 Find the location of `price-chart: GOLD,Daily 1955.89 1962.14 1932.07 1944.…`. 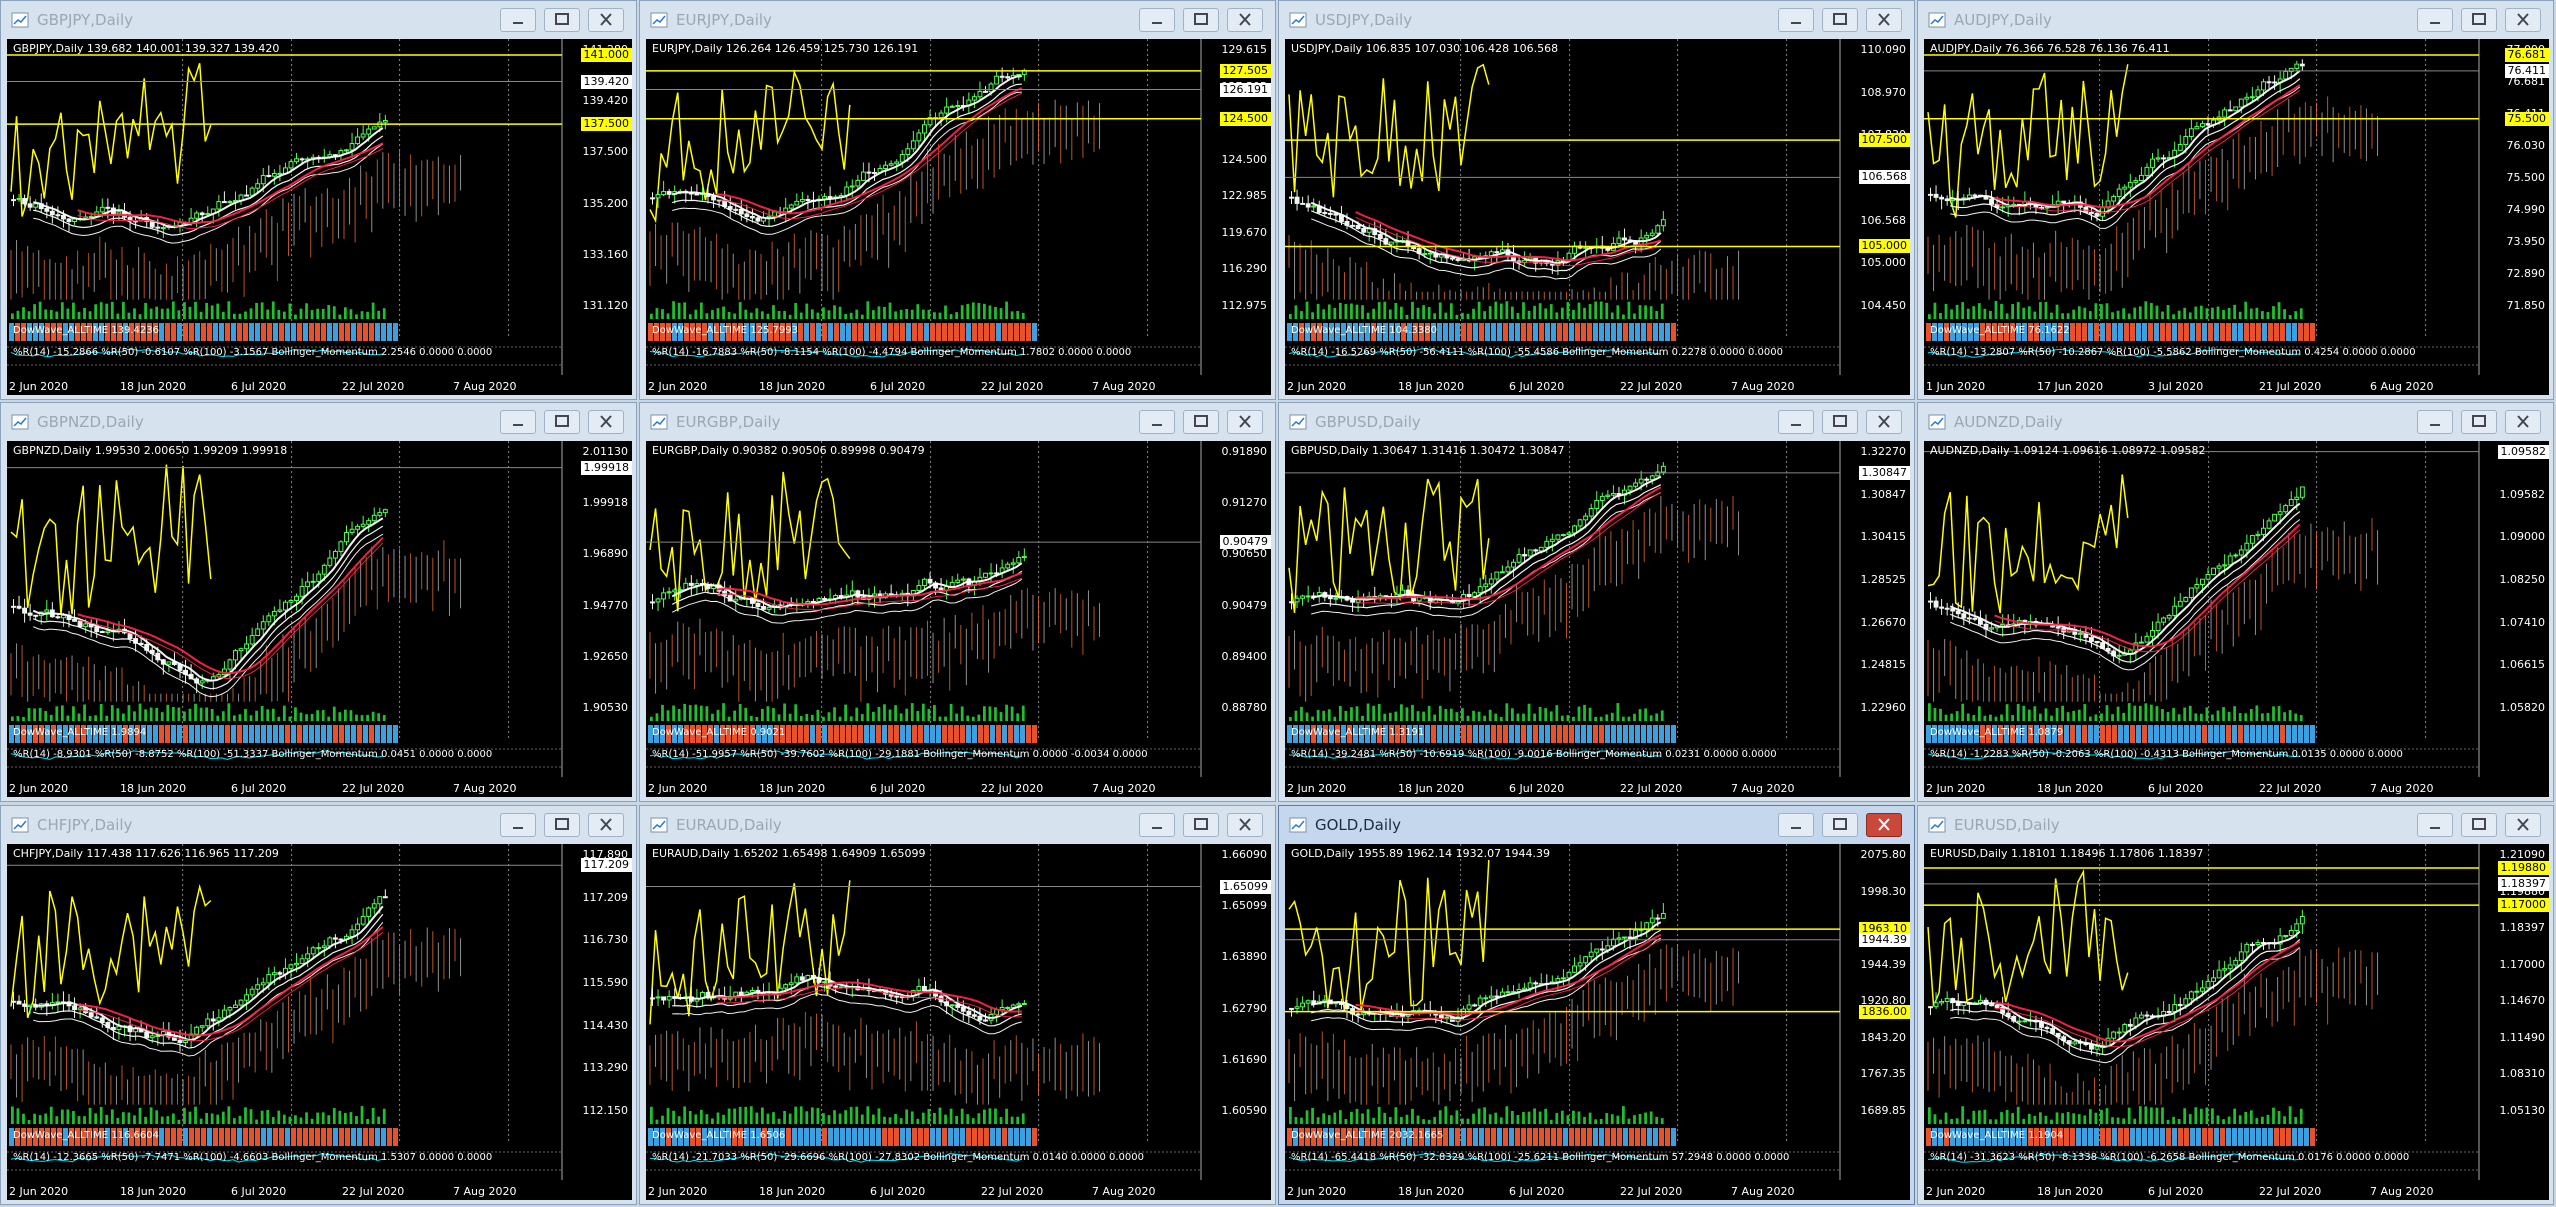

price-chart: GOLD,Daily 1955.89 1962.14 1932.07 1944.… is located at coordinates (1597, 1022).